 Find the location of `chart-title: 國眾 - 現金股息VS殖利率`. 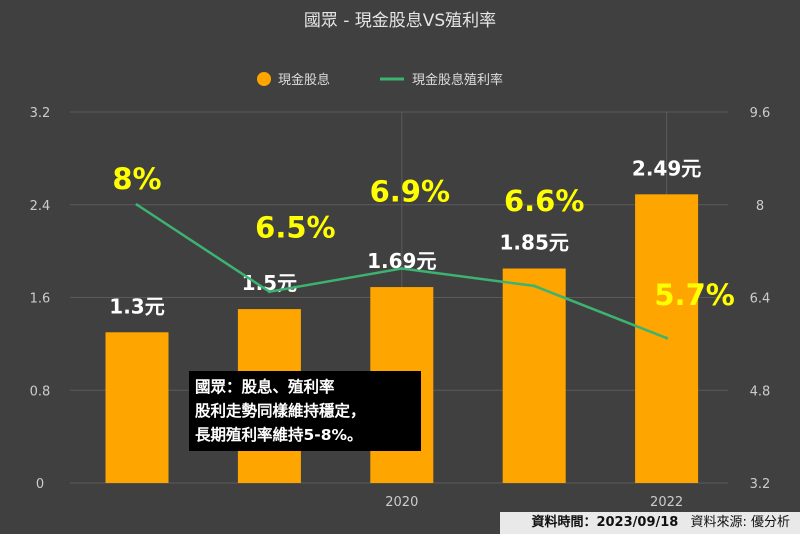

chart-title: 國眾 - 現金股息VS殖利率 is located at coordinates (400, 21).